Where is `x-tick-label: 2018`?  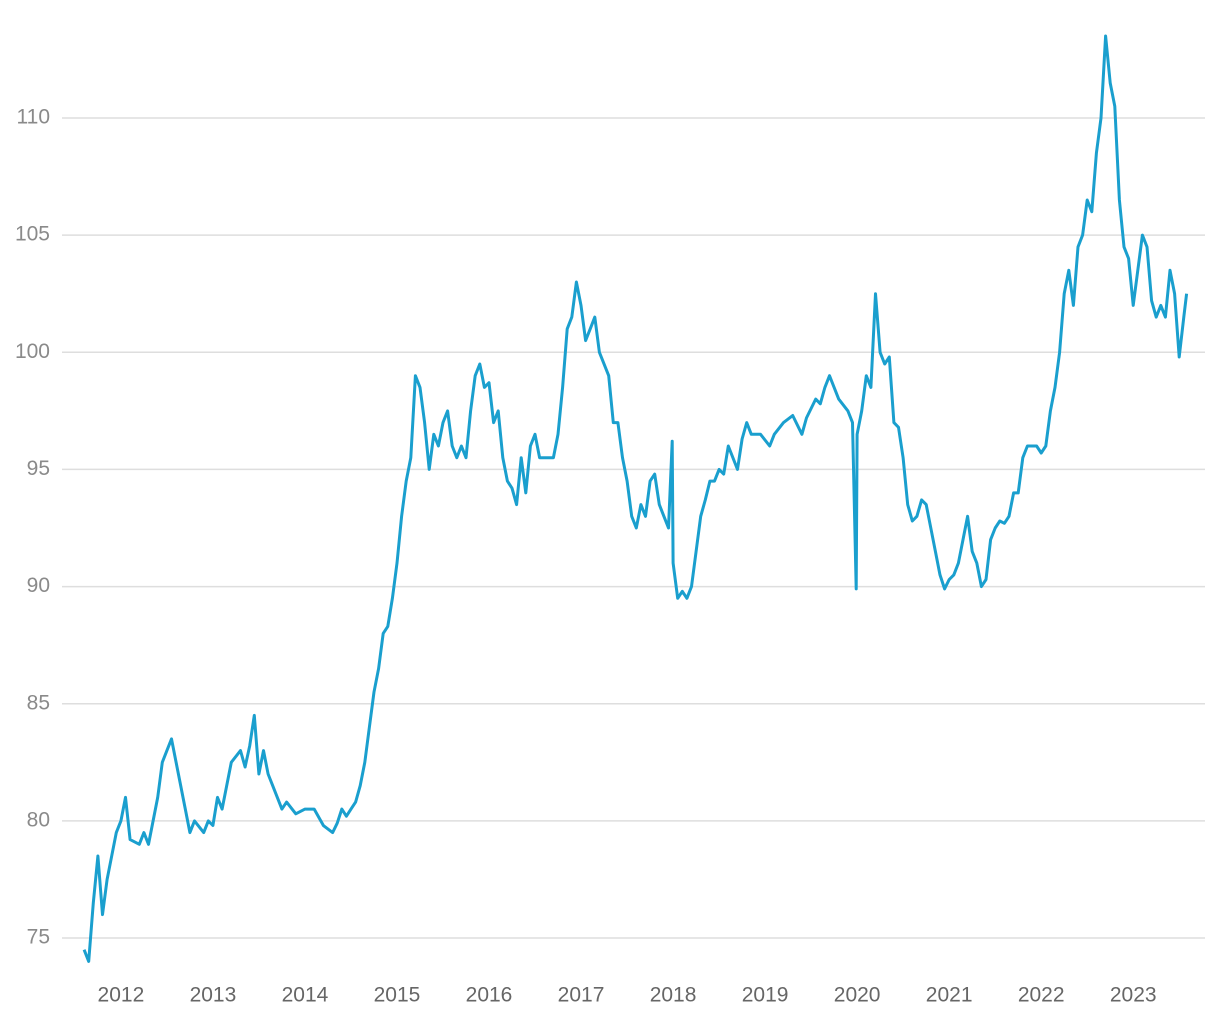 x-tick-label: 2018 is located at coordinates (673, 995).